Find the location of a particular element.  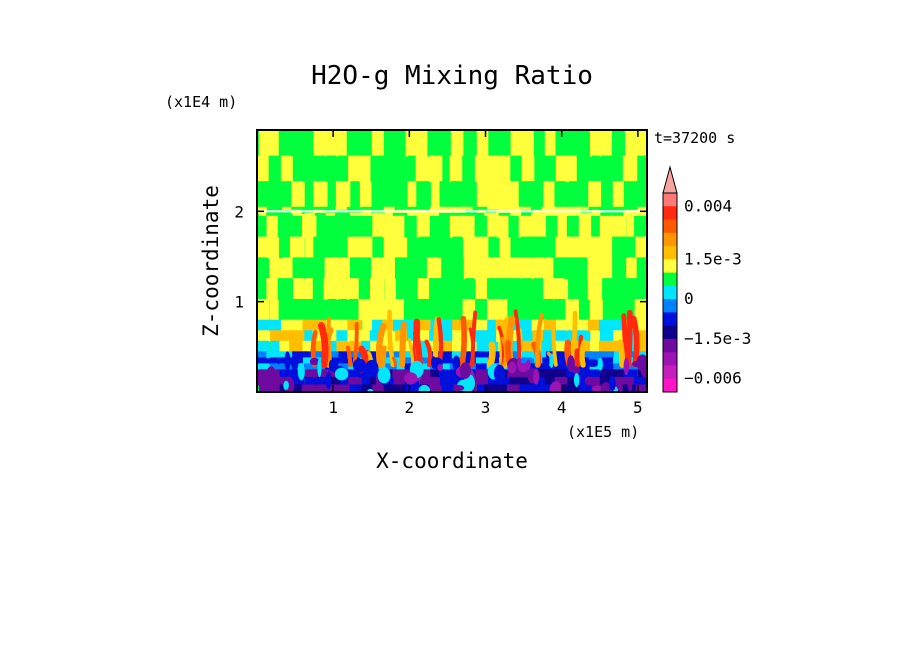

x-tick-label: 4 is located at coordinates (562, 407).